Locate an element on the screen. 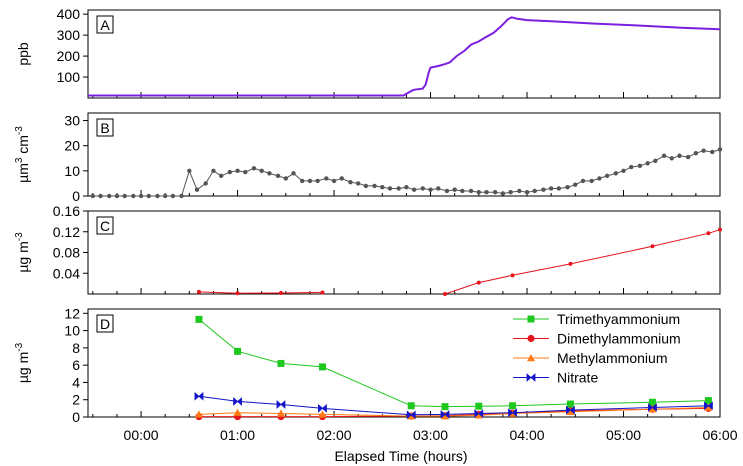 The image size is (743, 466). y-tick-label: 12 is located at coordinates (72, 313).